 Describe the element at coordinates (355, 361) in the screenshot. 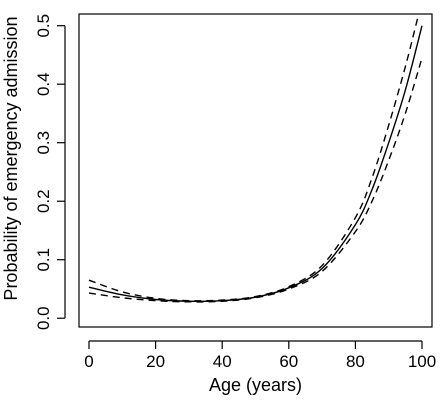

I see `x-tick-label: 80` at that location.